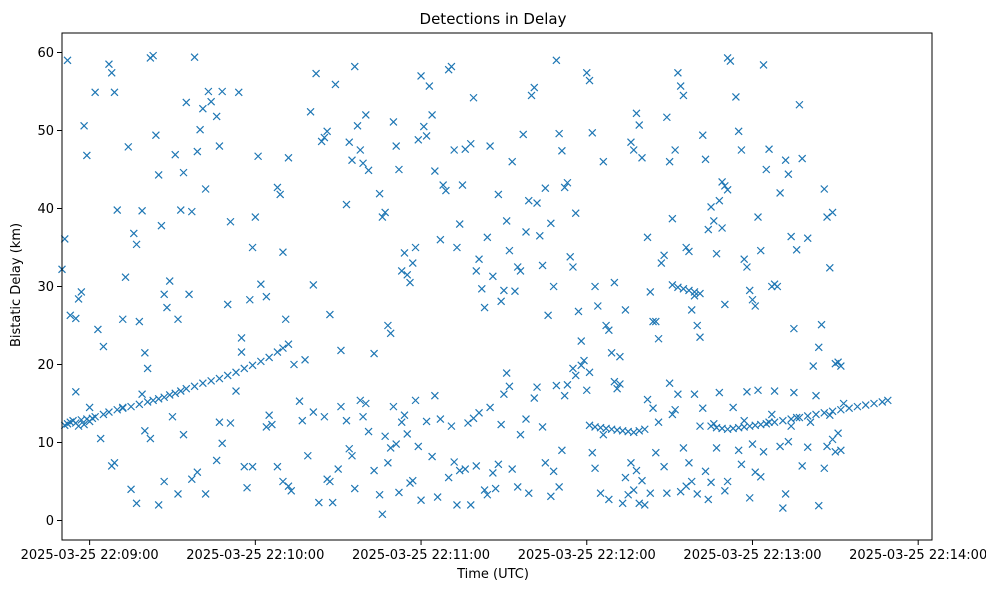 The image size is (986, 590). Describe the element at coordinates (917, 555) in the screenshot. I see `x-tick-label: 2025-03-25 22:14:00` at that location.